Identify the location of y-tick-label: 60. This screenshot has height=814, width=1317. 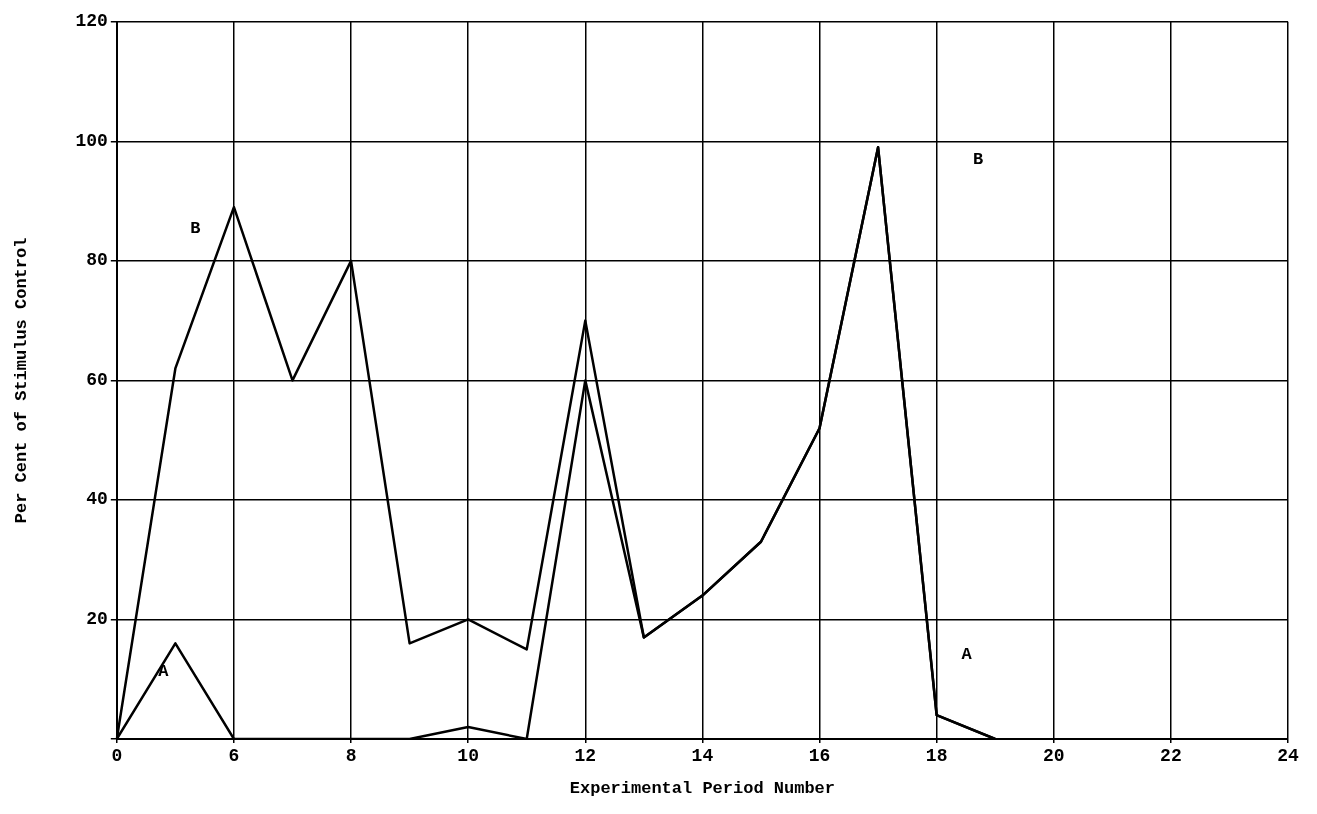
(97, 379).